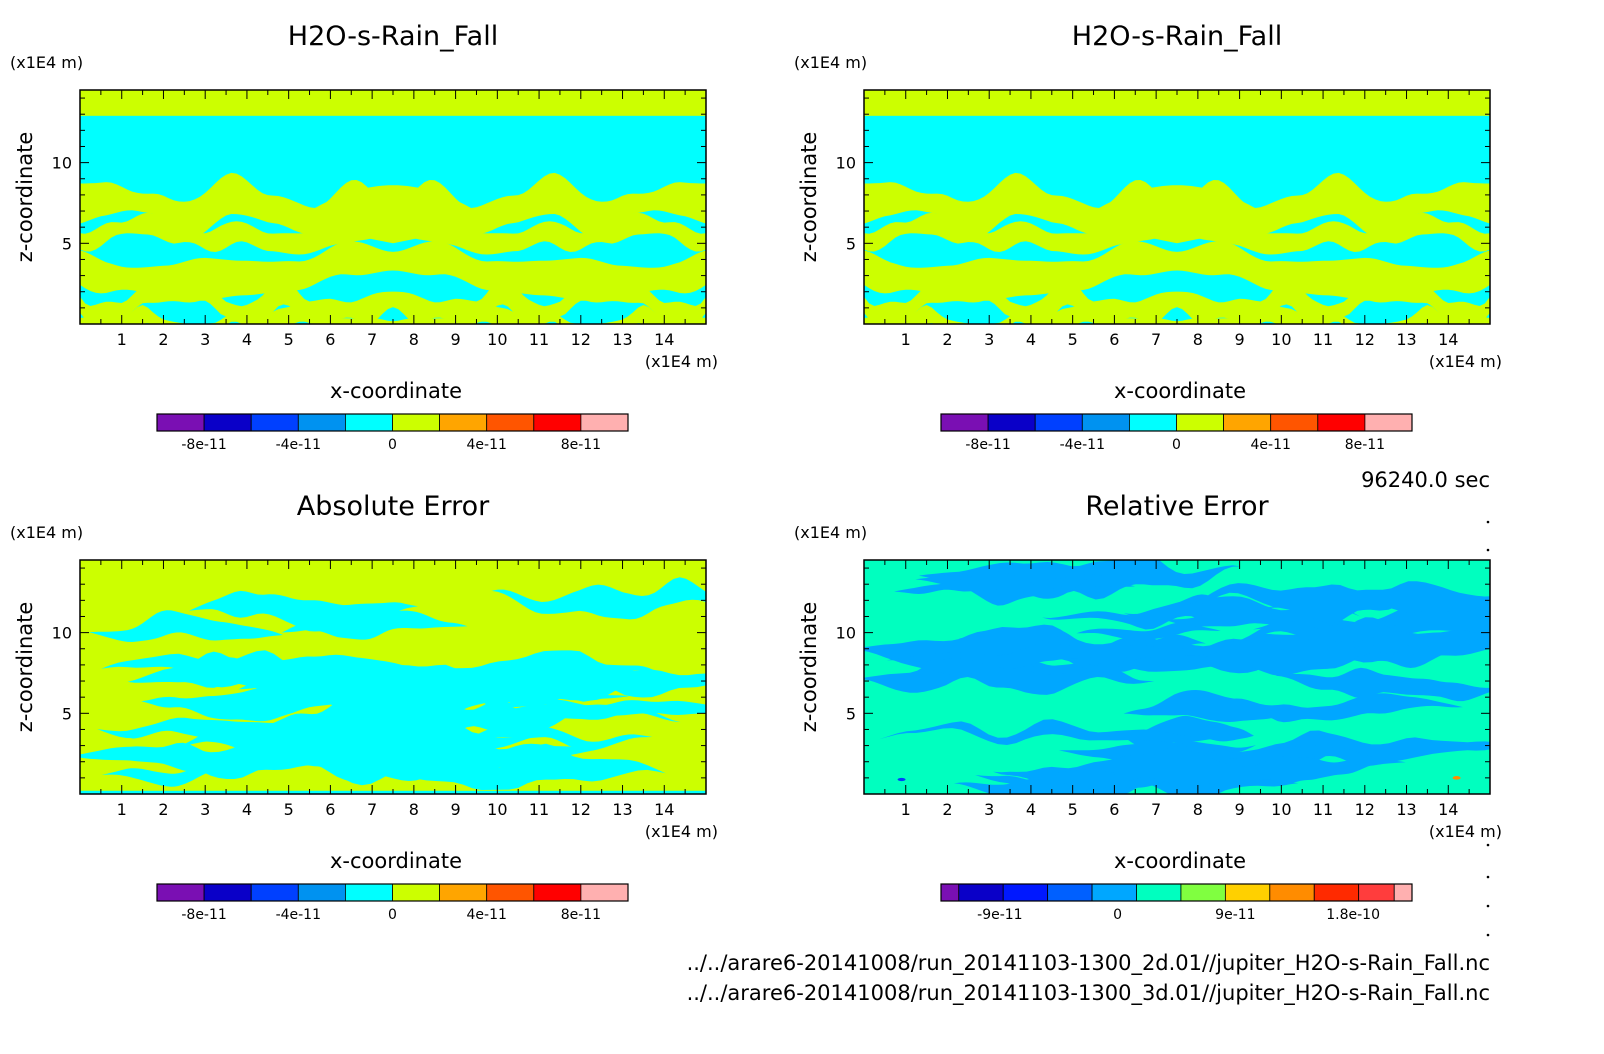  Describe the element at coordinates (487, 915) in the screenshot. I see `colorbar-label: 4e-11` at that location.